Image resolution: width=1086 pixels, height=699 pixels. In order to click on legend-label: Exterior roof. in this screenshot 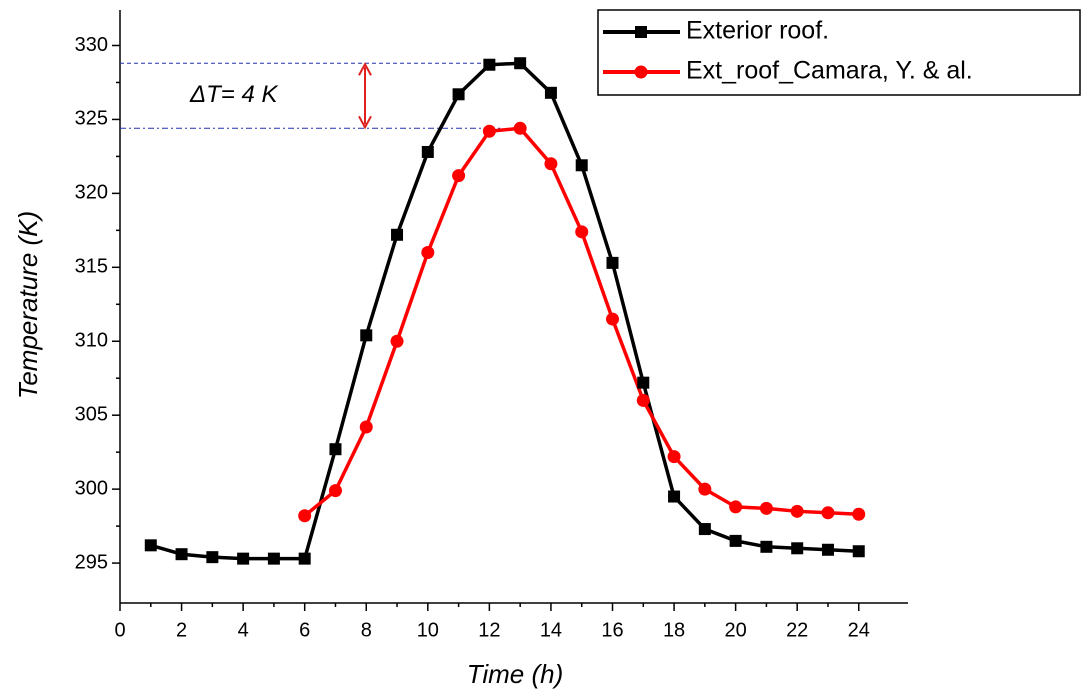, I will do `click(757, 31)`.